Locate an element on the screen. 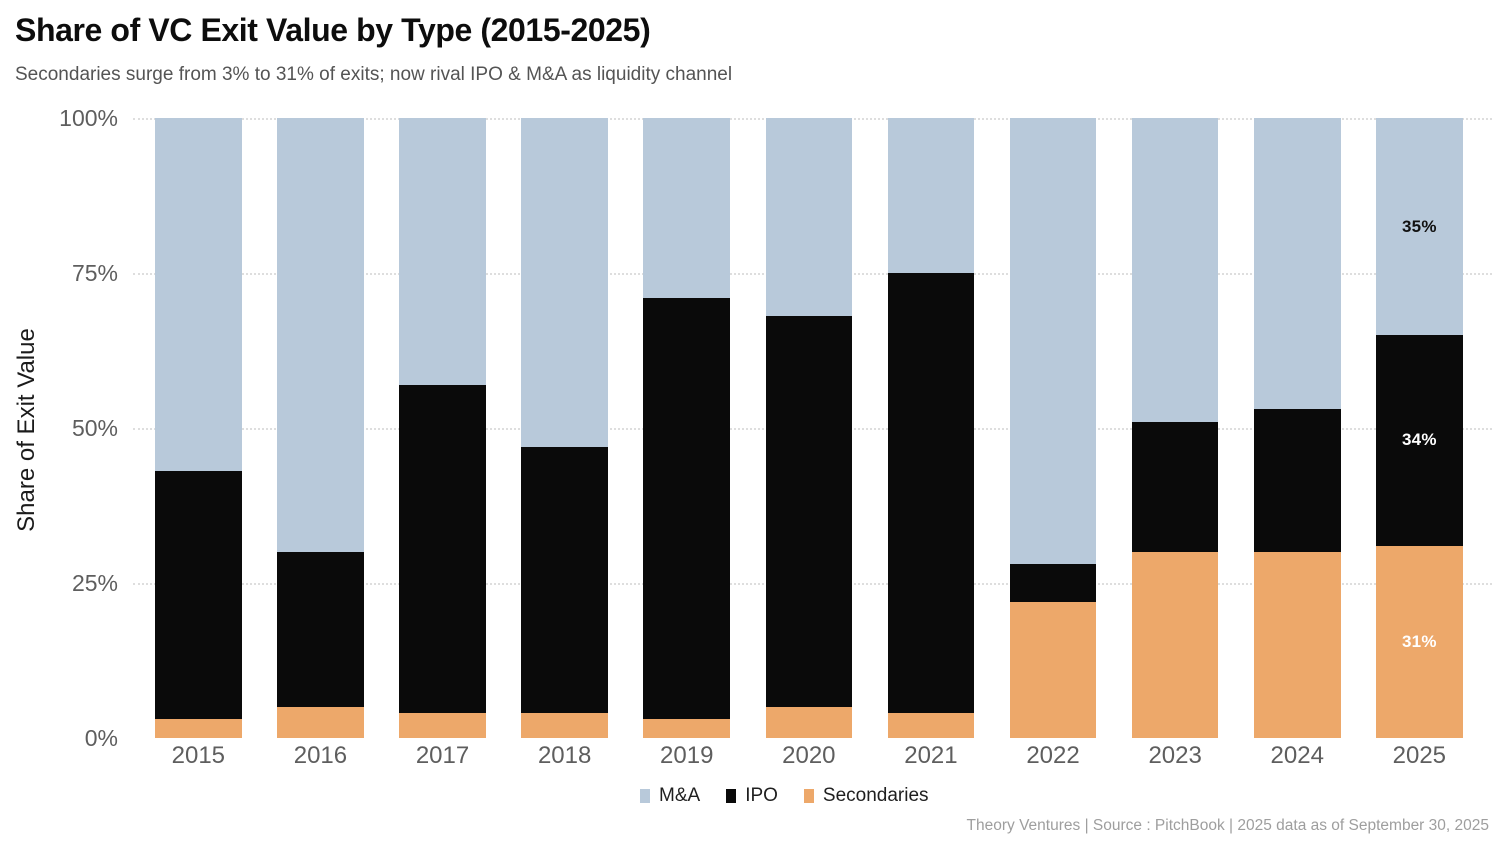 This screenshot has width=1512, height=850. bar-2015 is located at coordinates (198, 428).